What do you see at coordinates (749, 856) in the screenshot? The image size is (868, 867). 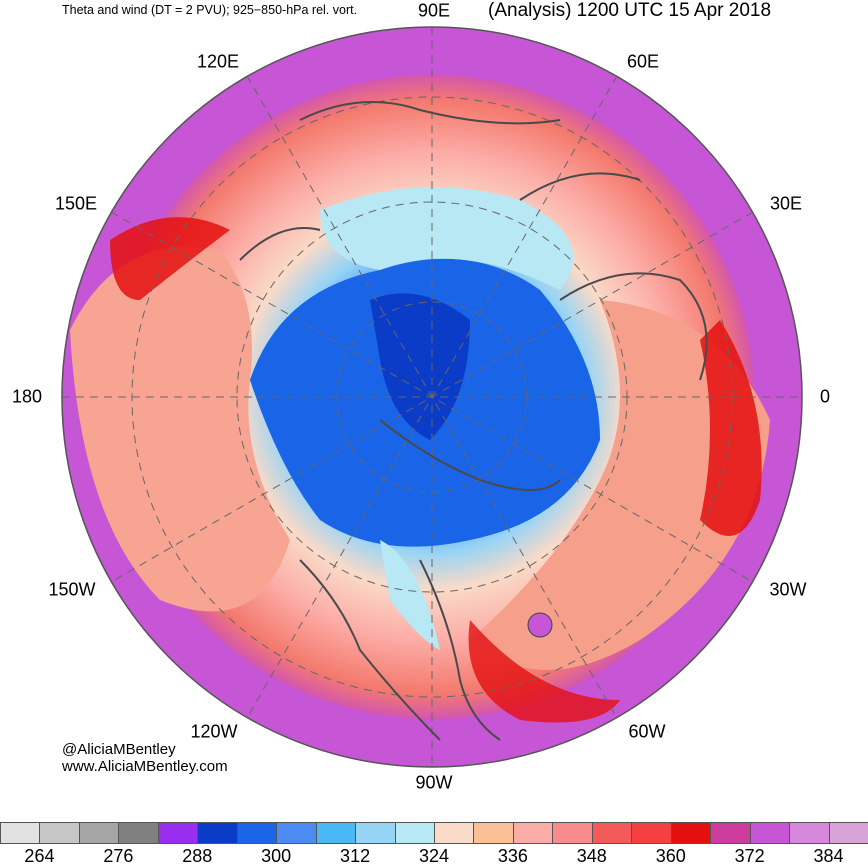 I see `colorbar-label: 372` at bounding box center [749, 856].